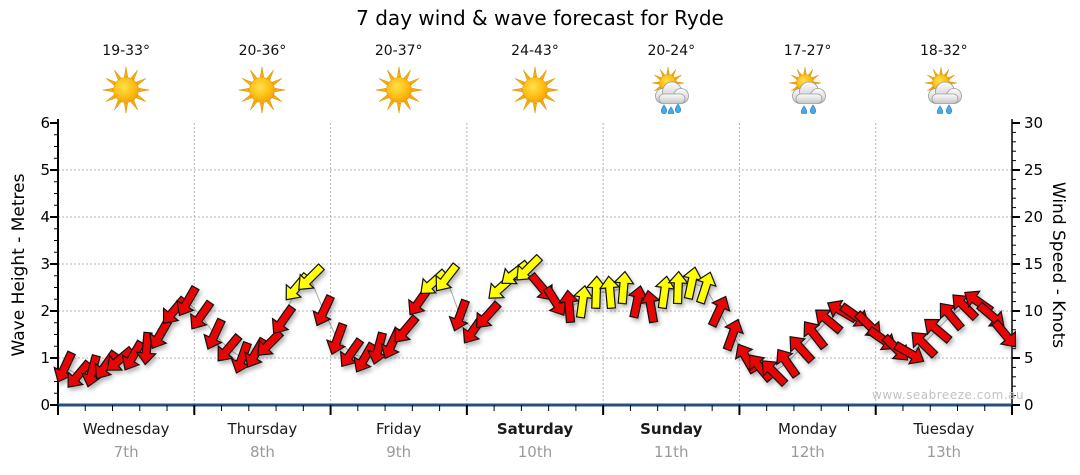 The height and width of the screenshot is (475, 1080). I want to click on temperature-range: 24-43°, so click(535, 51).